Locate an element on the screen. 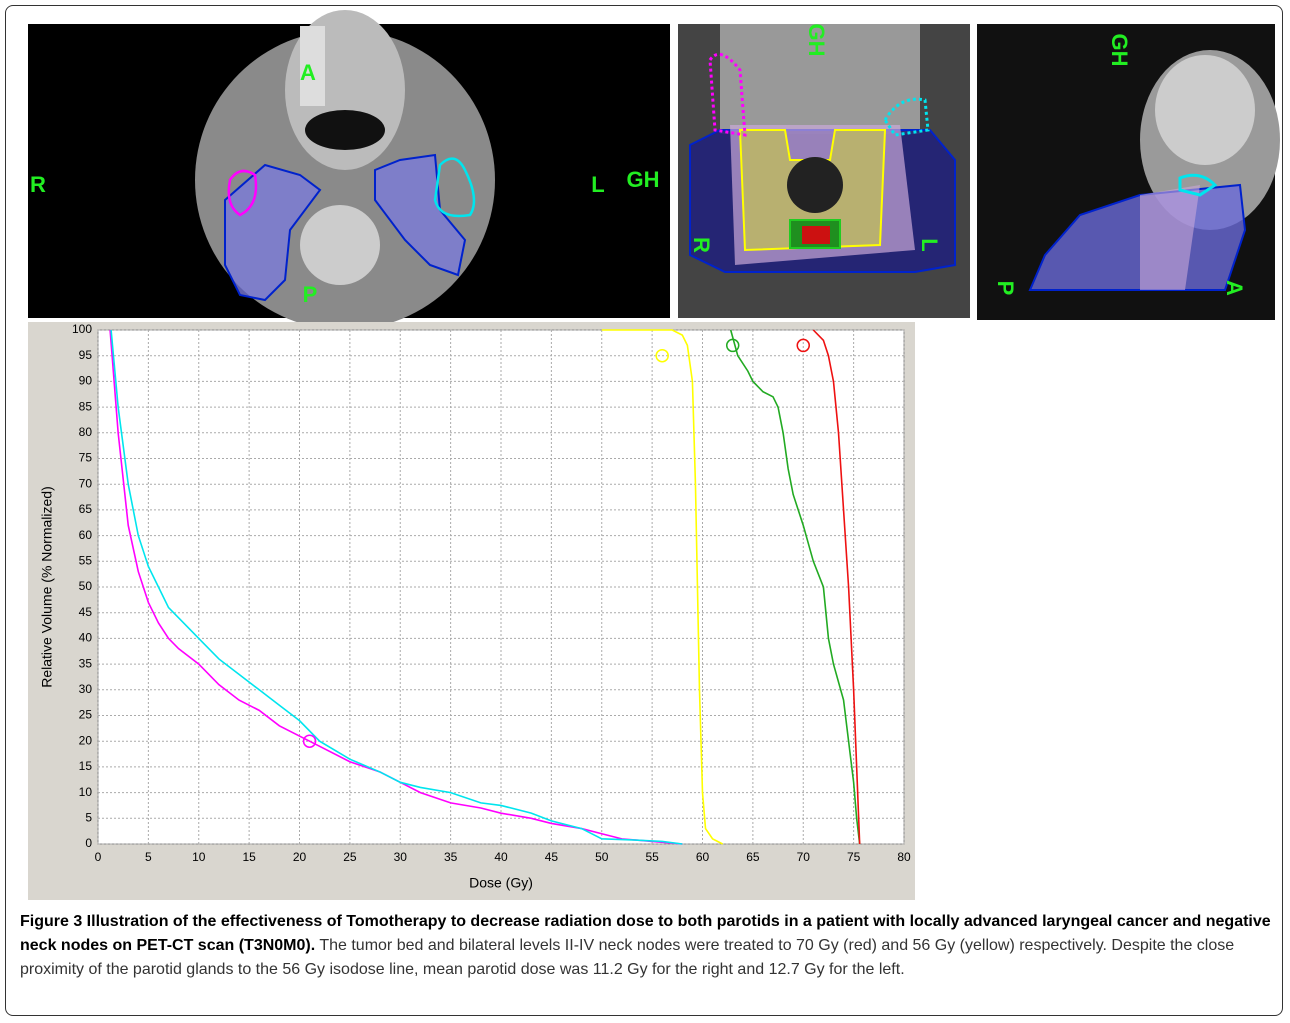 This screenshot has width=1290, height=1023. y-tick-label: 55 is located at coordinates (86, 560).